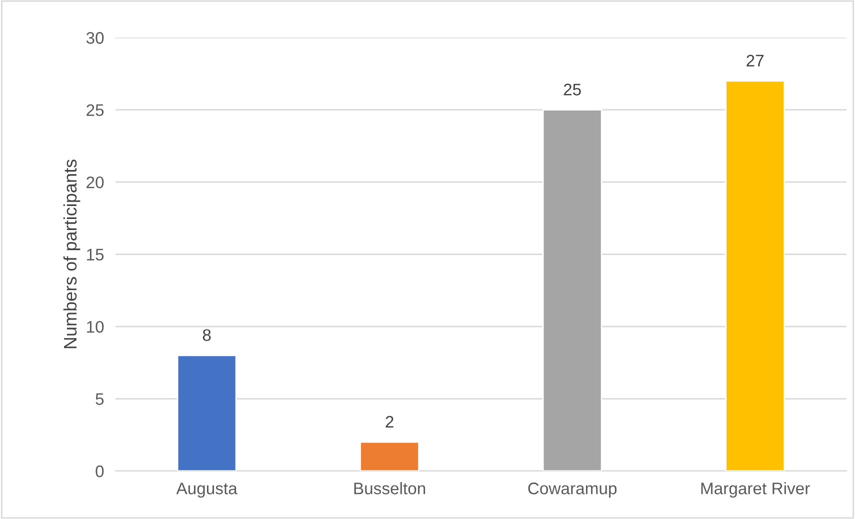 This screenshot has width=855, height=519. What do you see at coordinates (95, 38) in the screenshot?
I see `y-tick-label: 30` at bounding box center [95, 38].